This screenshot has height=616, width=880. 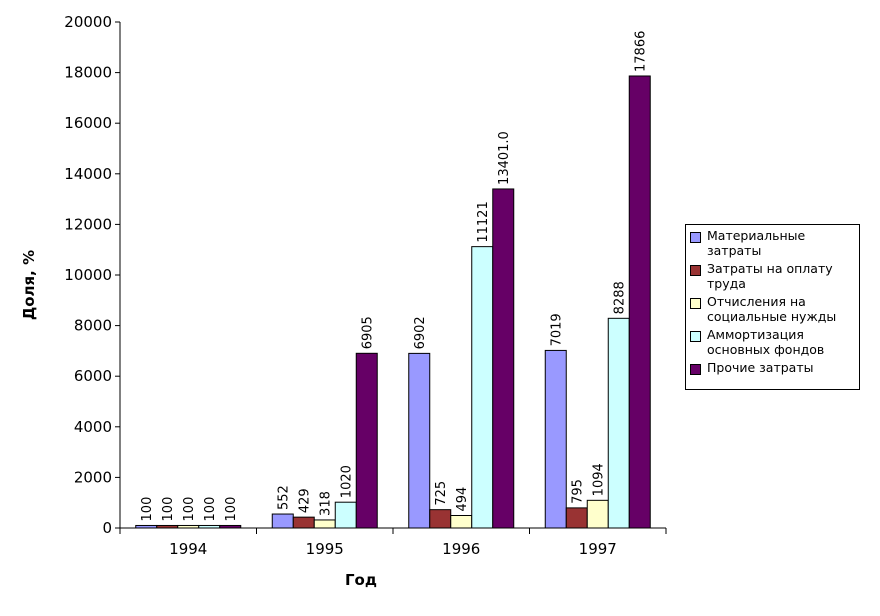 I want to click on x-axis-title: Год, so click(x=361, y=580).